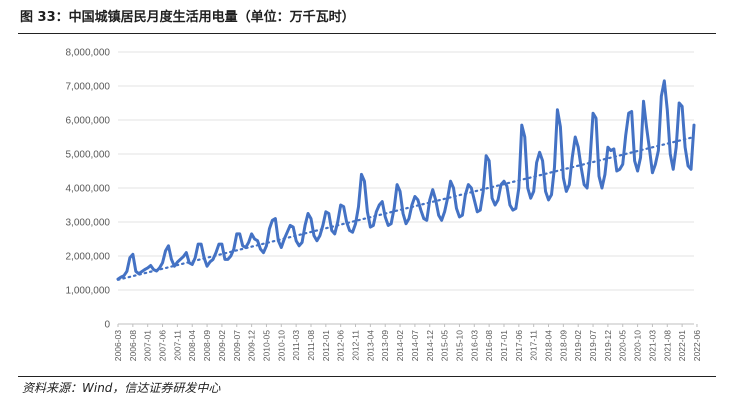 This screenshot has width=736, height=400. Describe the element at coordinates (118, 345) in the screenshot. I see `x-tick-label: 2006-03` at that location.